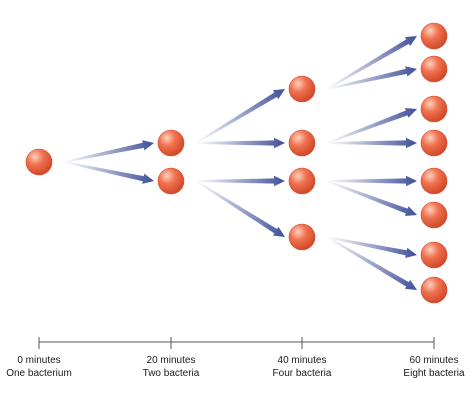 The image size is (474, 402). What do you see at coordinates (302, 373) in the screenshot?
I see `timeline-count-label-2: Four bacteria` at bounding box center [302, 373].